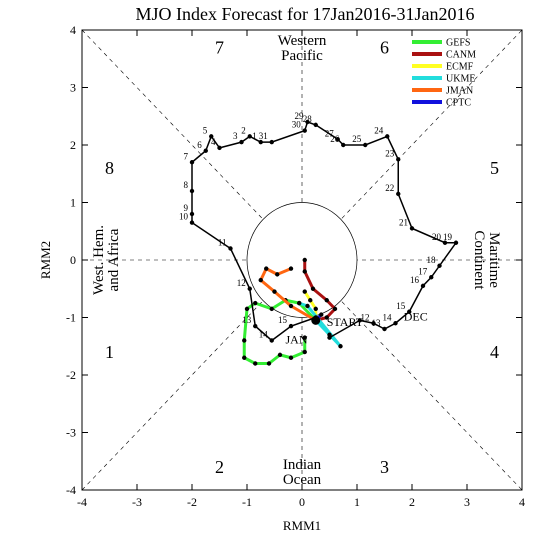 The height and width of the screenshot is (547, 547). I want to click on day-label: 18, so click(432, 260).